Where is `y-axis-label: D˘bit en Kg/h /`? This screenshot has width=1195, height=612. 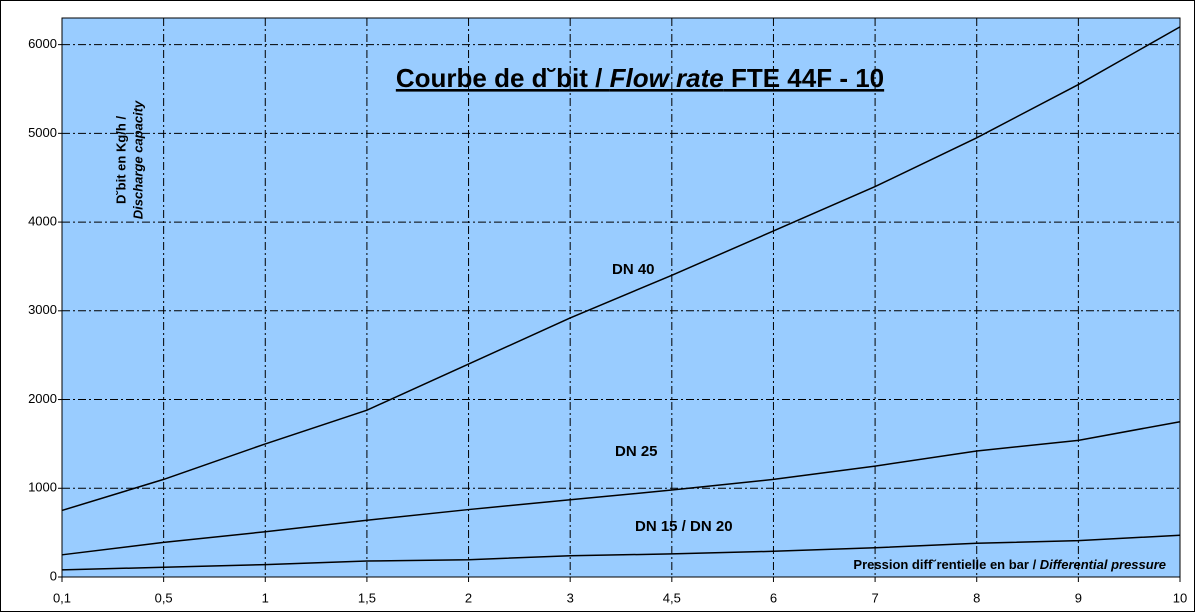 y-axis-label: D˘bit en Kg/h / is located at coordinates (120, 160).